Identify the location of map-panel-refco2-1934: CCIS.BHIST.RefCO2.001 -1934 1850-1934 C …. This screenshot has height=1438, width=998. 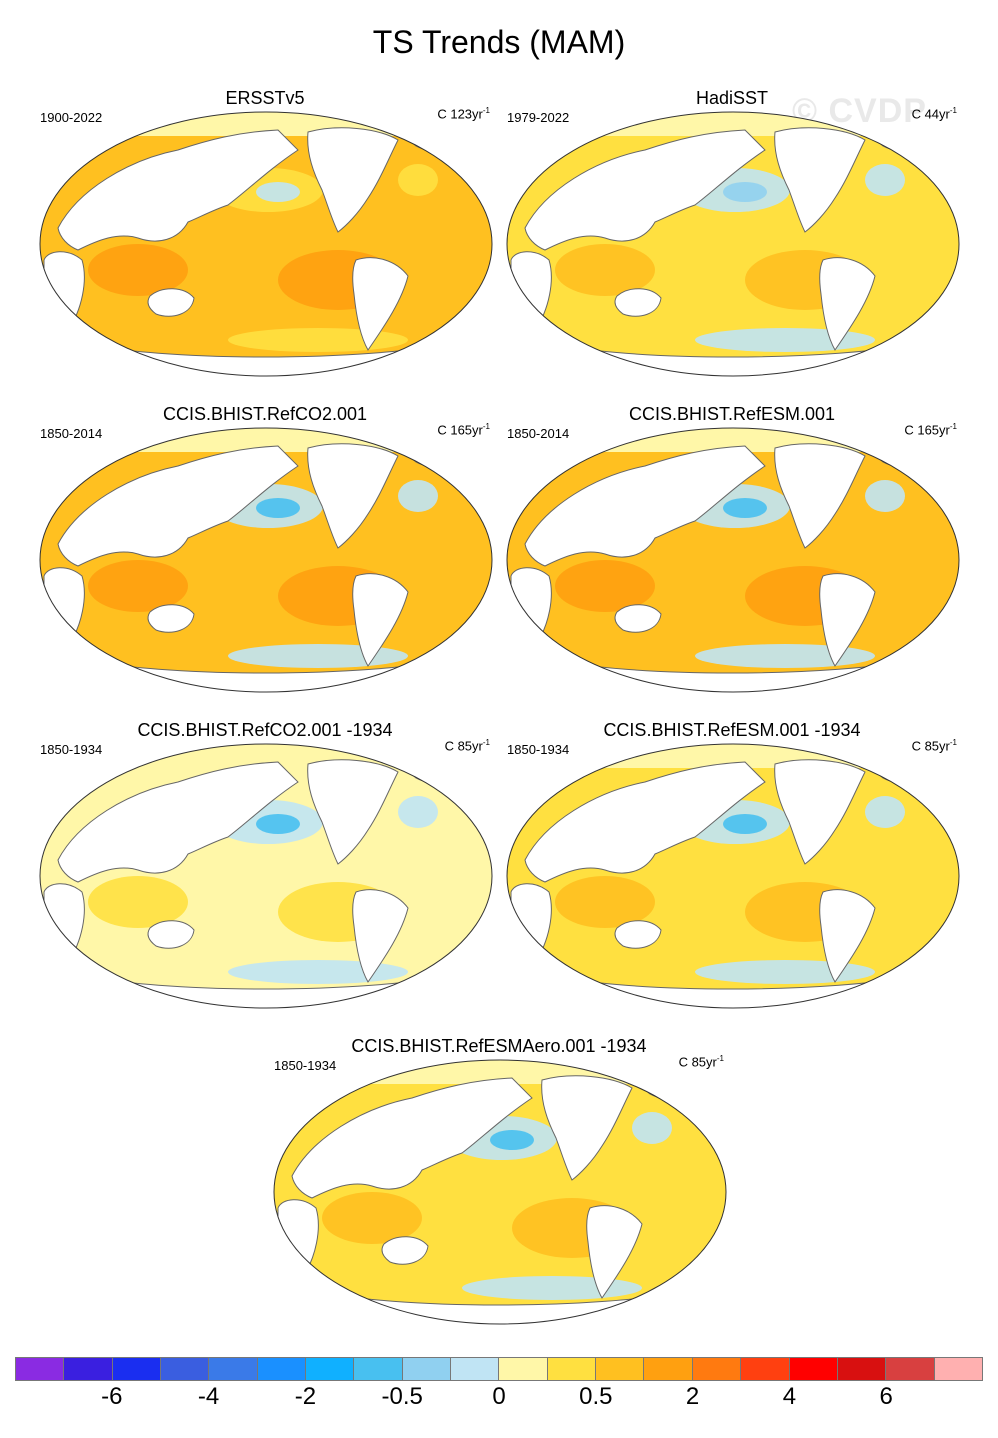
(265, 870).